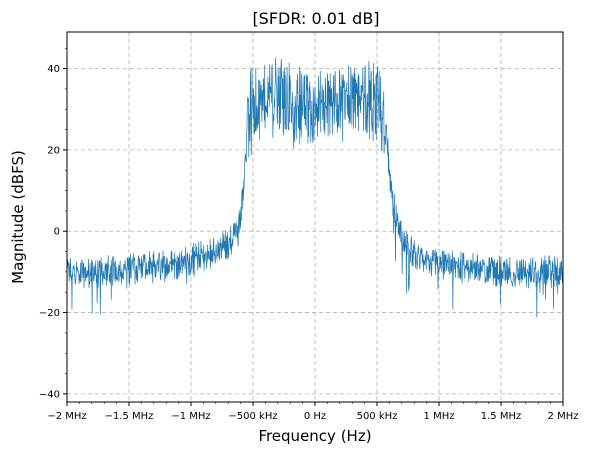 The height and width of the screenshot is (455, 590). I want to click on y-tick-label: −20, so click(49, 313).